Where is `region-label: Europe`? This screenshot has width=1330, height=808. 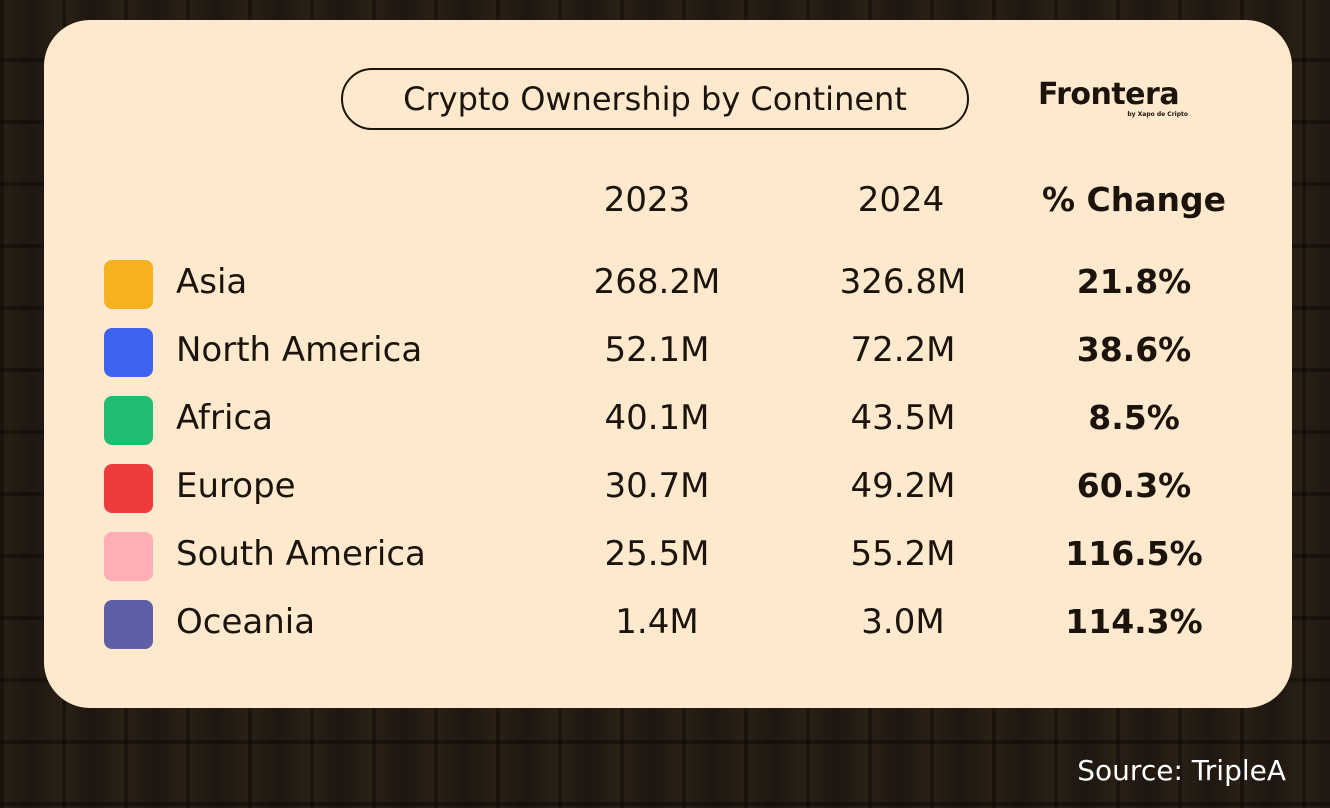
region-label: Europe is located at coordinates (236, 486).